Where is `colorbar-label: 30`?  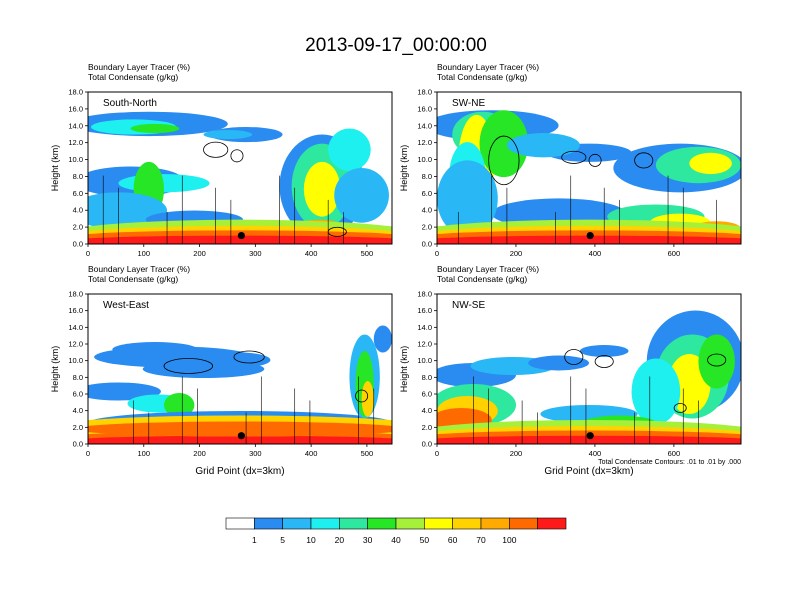
colorbar-label: 30 is located at coordinates (368, 540).